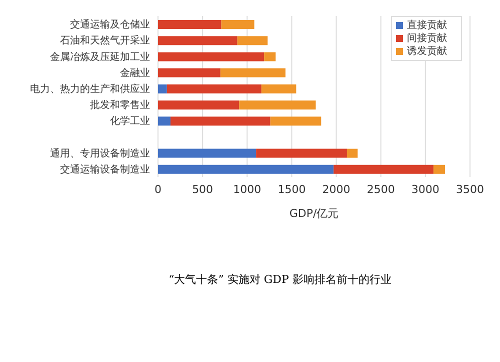 This screenshot has height=362, width=500. I want to click on x-tick-label: 2000, so click(336, 189).